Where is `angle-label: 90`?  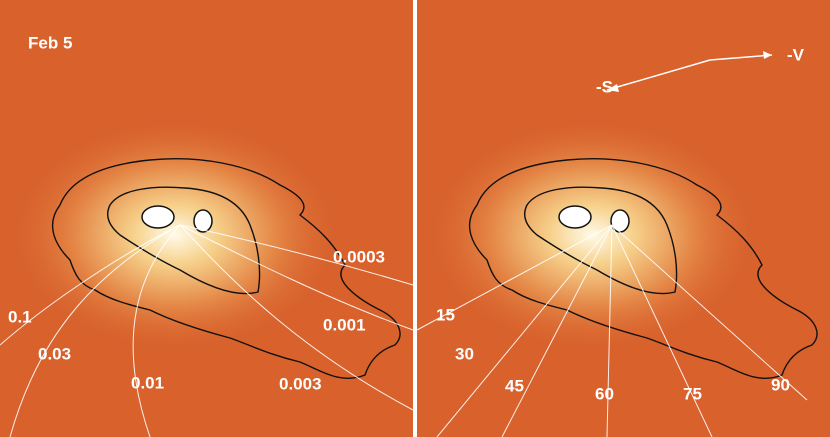 angle-label: 90 is located at coordinates (780, 384).